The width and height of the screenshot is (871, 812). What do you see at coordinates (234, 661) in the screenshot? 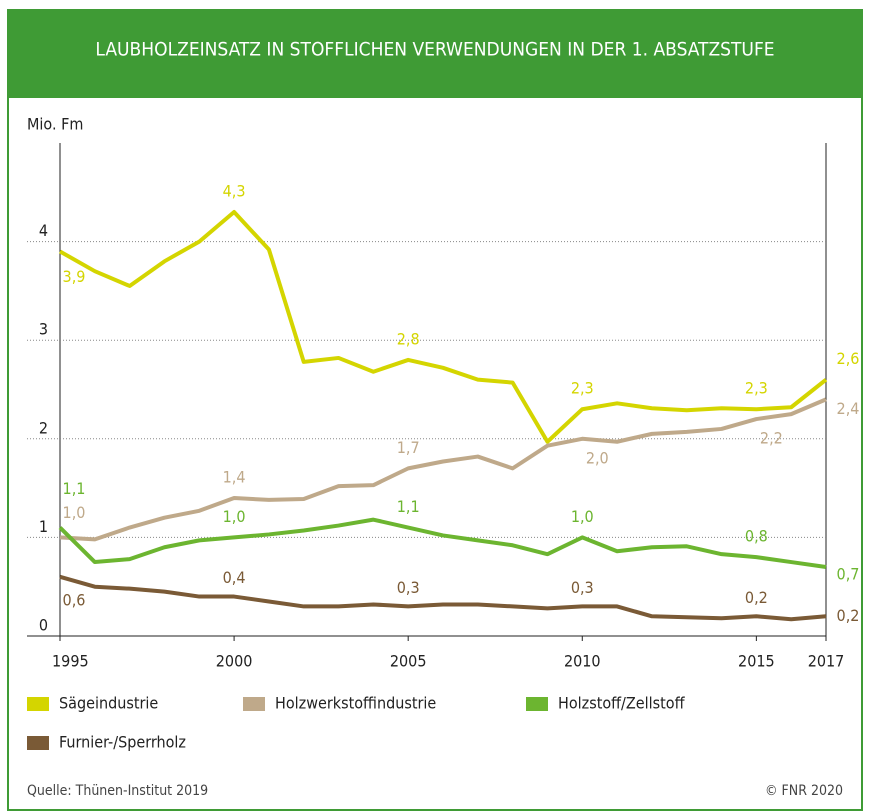
I see `x-tick-label: 2000` at bounding box center [234, 661].